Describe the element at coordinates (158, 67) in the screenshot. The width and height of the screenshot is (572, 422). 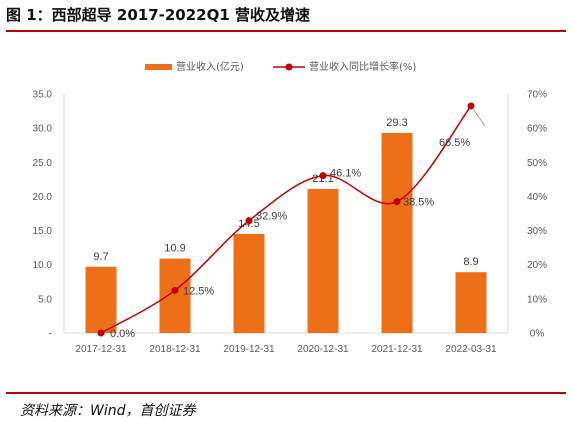
I see `legend-bar-swatch` at that location.